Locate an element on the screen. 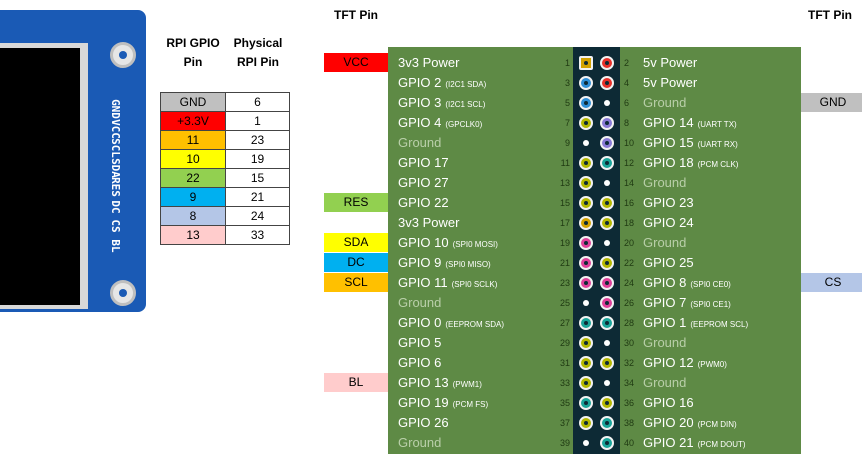 The image size is (862, 455). pin-number-right: 22 is located at coordinates (629, 263).